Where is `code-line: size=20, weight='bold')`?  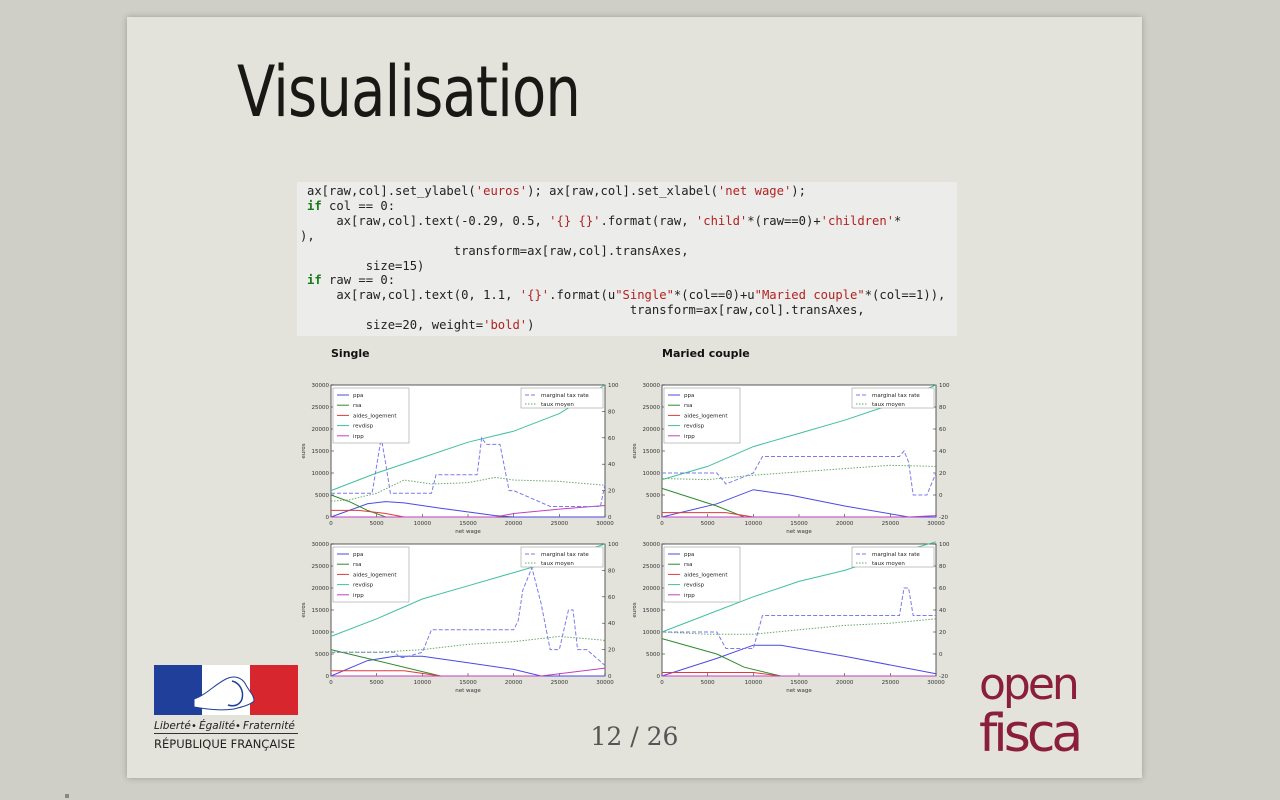
code-line: size=20, weight='bold') is located at coordinates (421, 325).